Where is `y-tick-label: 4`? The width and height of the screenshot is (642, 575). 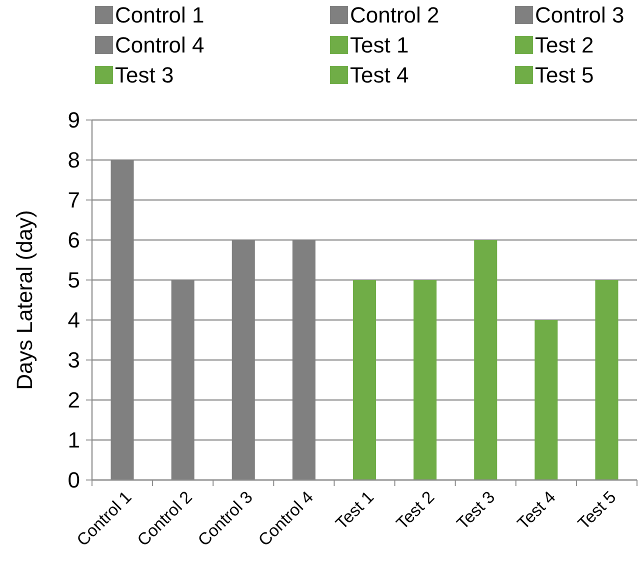 y-tick-label: 4 is located at coordinates (74, 320).